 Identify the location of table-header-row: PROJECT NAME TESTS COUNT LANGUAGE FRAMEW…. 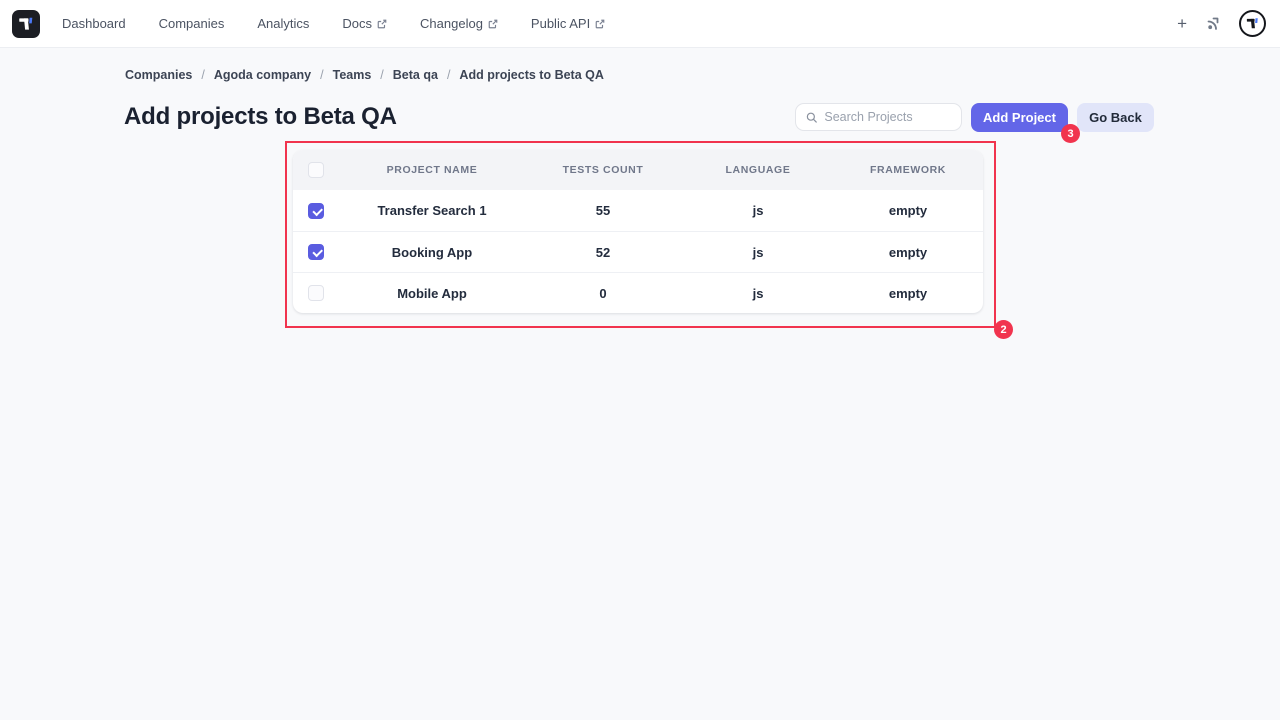
(638, 170).